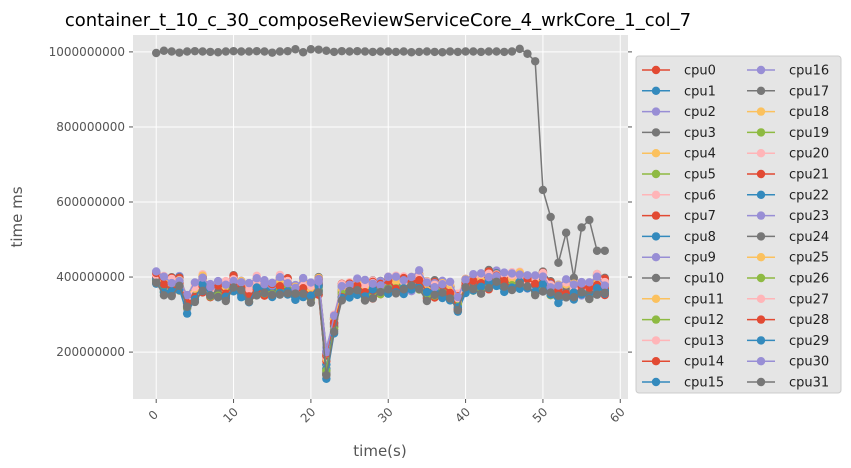 This screenshot has width=851, height=468. Describe the element at coordinates (809, 279) in the screenshot. I see `legend-label: cpu26` at that location.